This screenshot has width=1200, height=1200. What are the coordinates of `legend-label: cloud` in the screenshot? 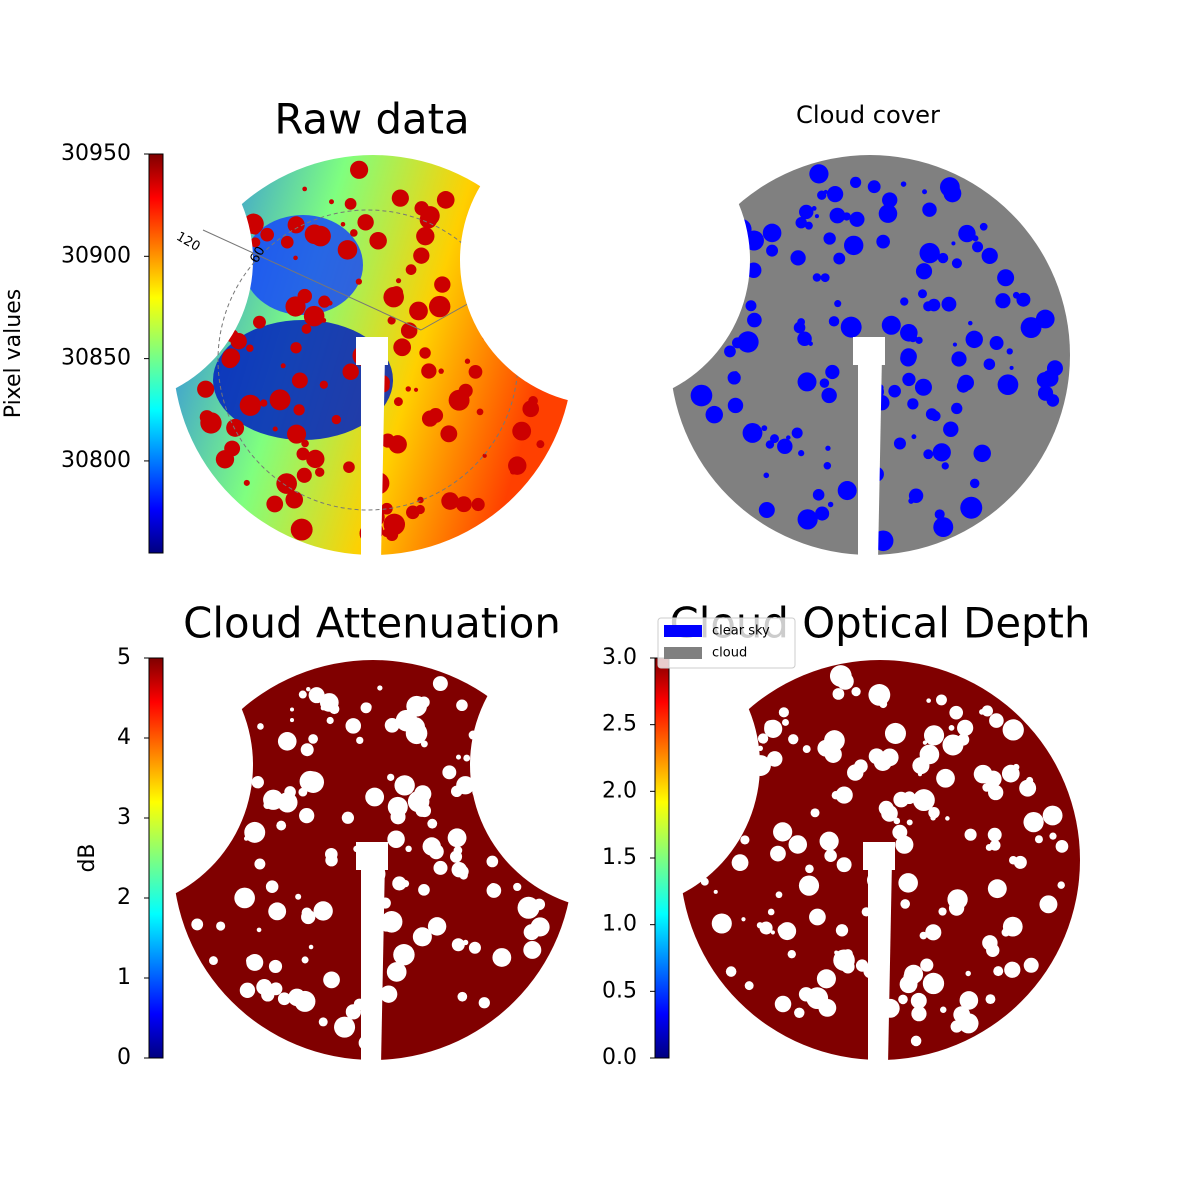 It's located at (729, 653).